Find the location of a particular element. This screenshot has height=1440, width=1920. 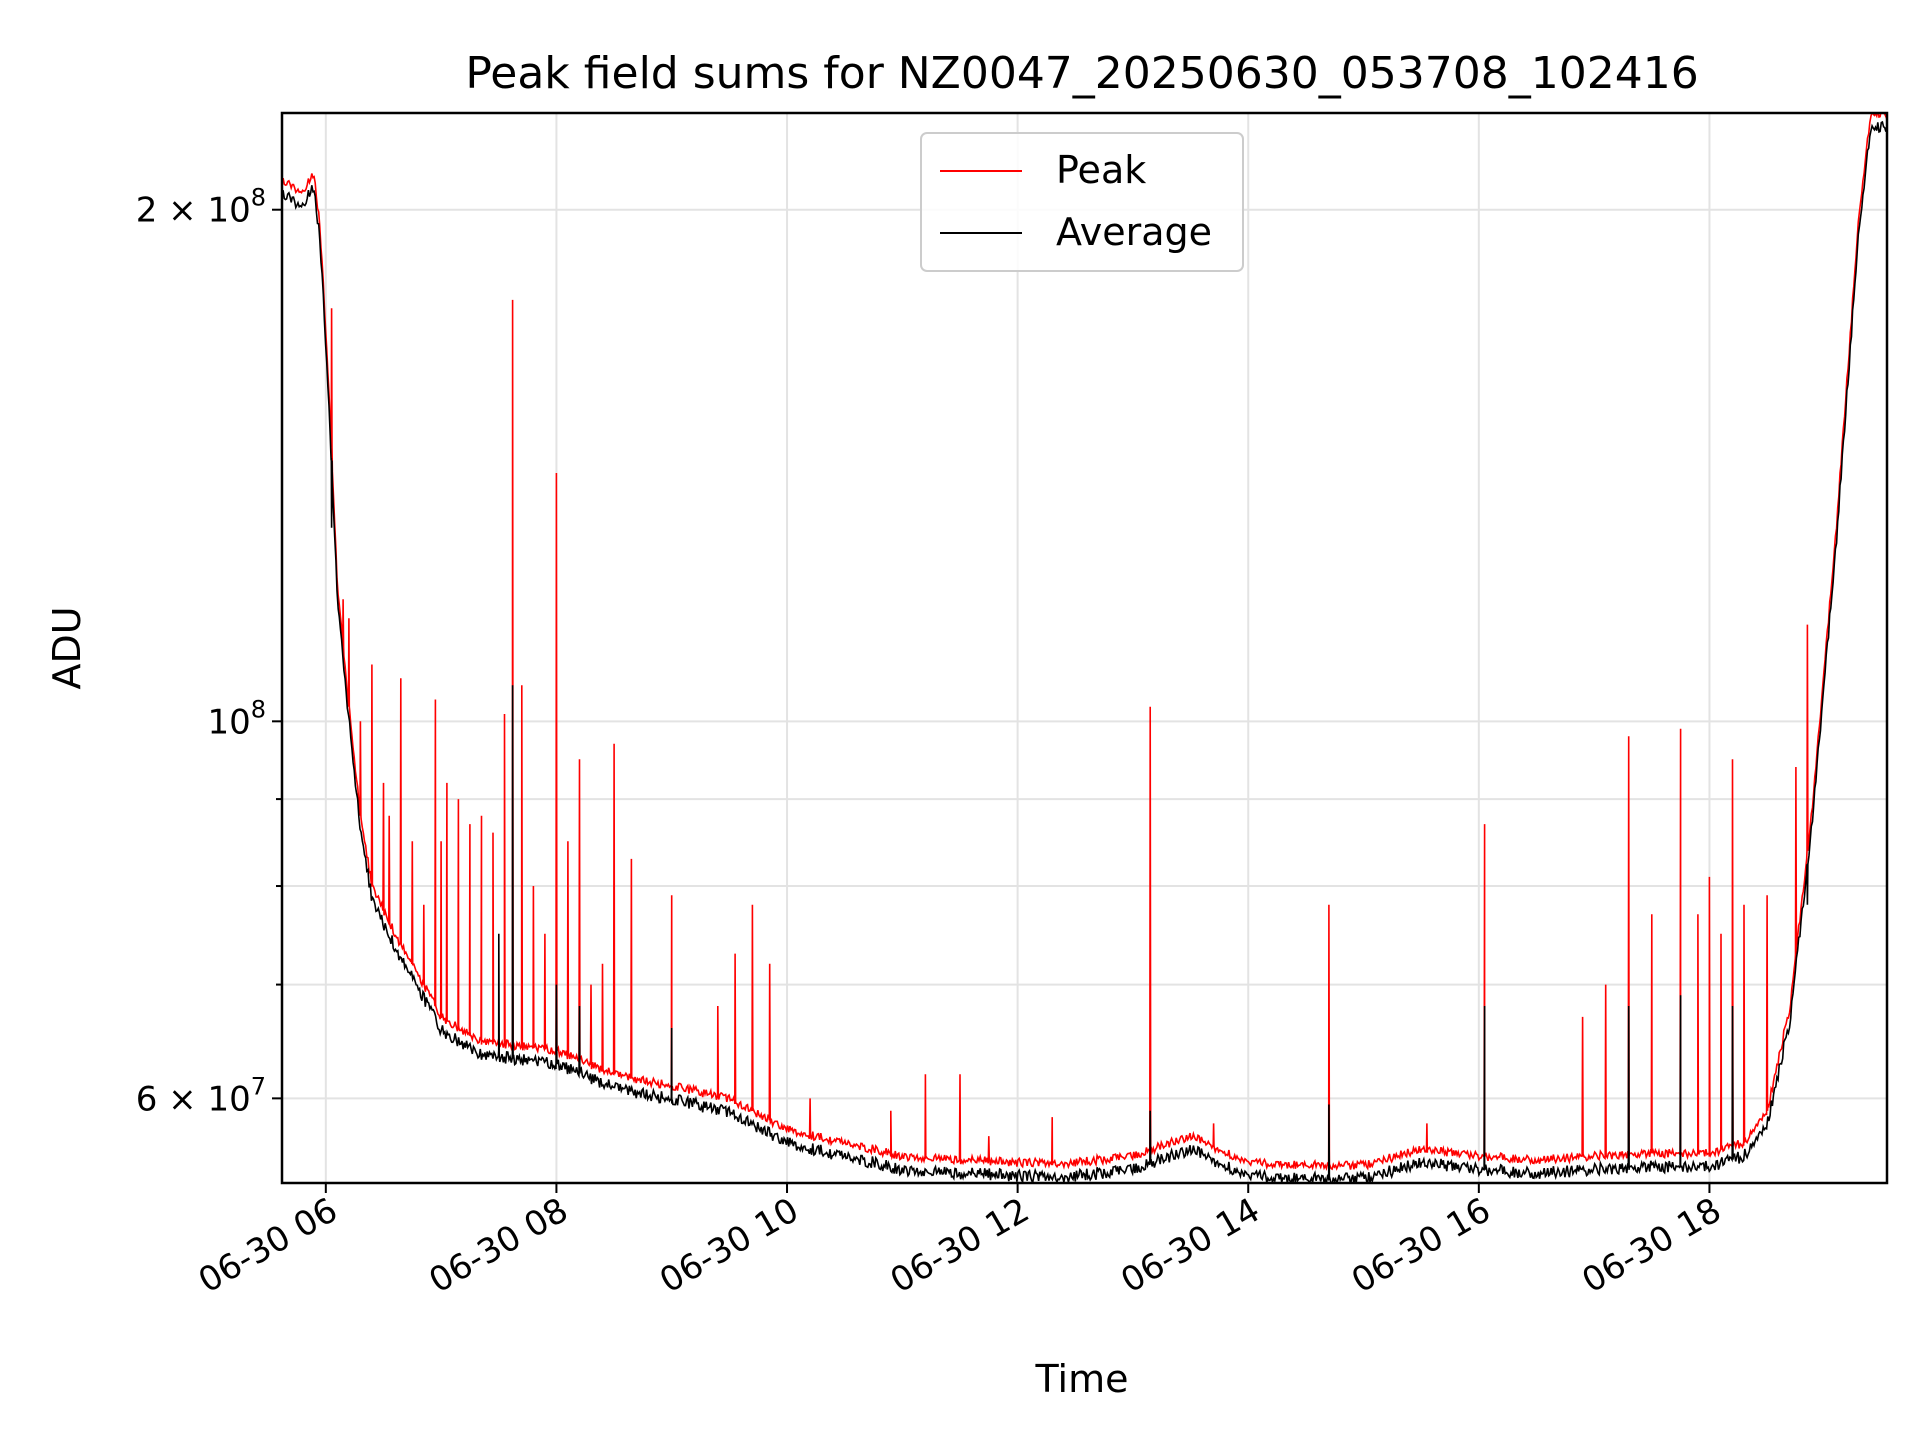

y-tick-label: 2 × 108 is located at coordinates (201, 207).